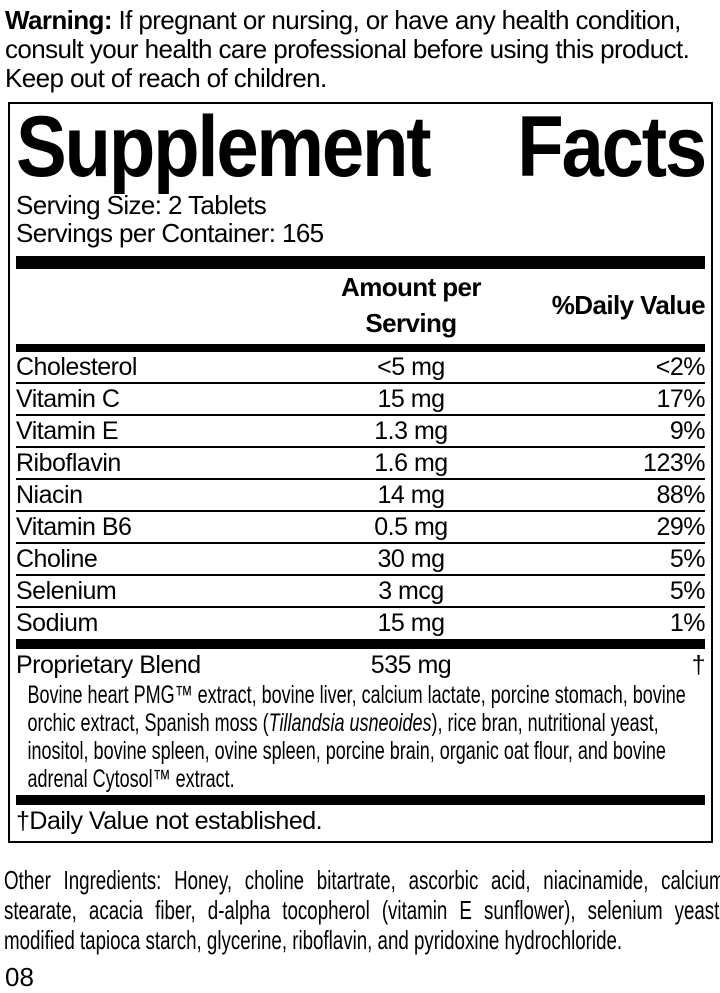  I want to click on header-daily-value: %Daily Value, so click(628, 305).